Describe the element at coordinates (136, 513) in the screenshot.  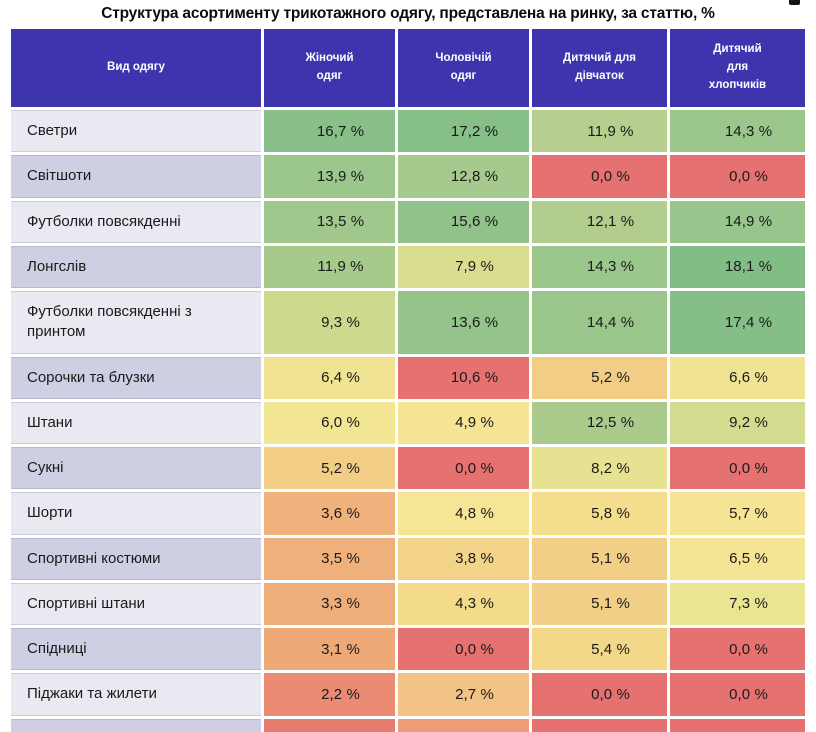
I see `category-cell: Шорти` at that location.